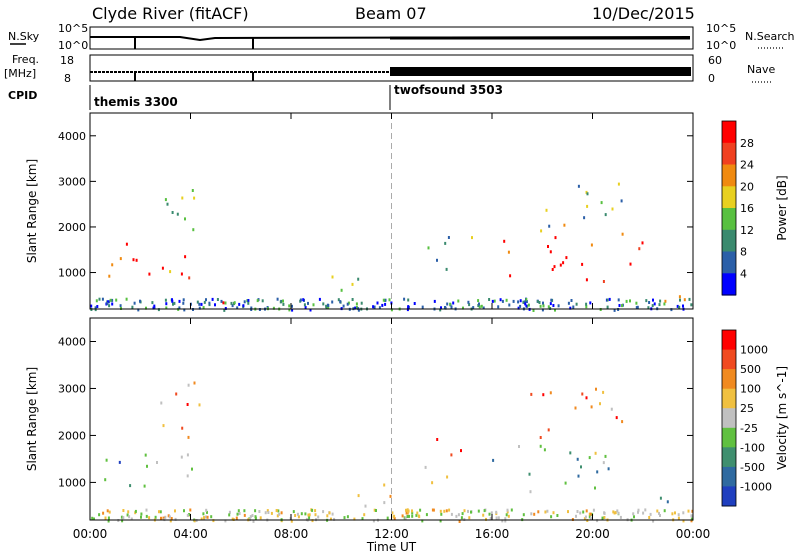  I want to click on colorbar-swatch, so click(729, 418).